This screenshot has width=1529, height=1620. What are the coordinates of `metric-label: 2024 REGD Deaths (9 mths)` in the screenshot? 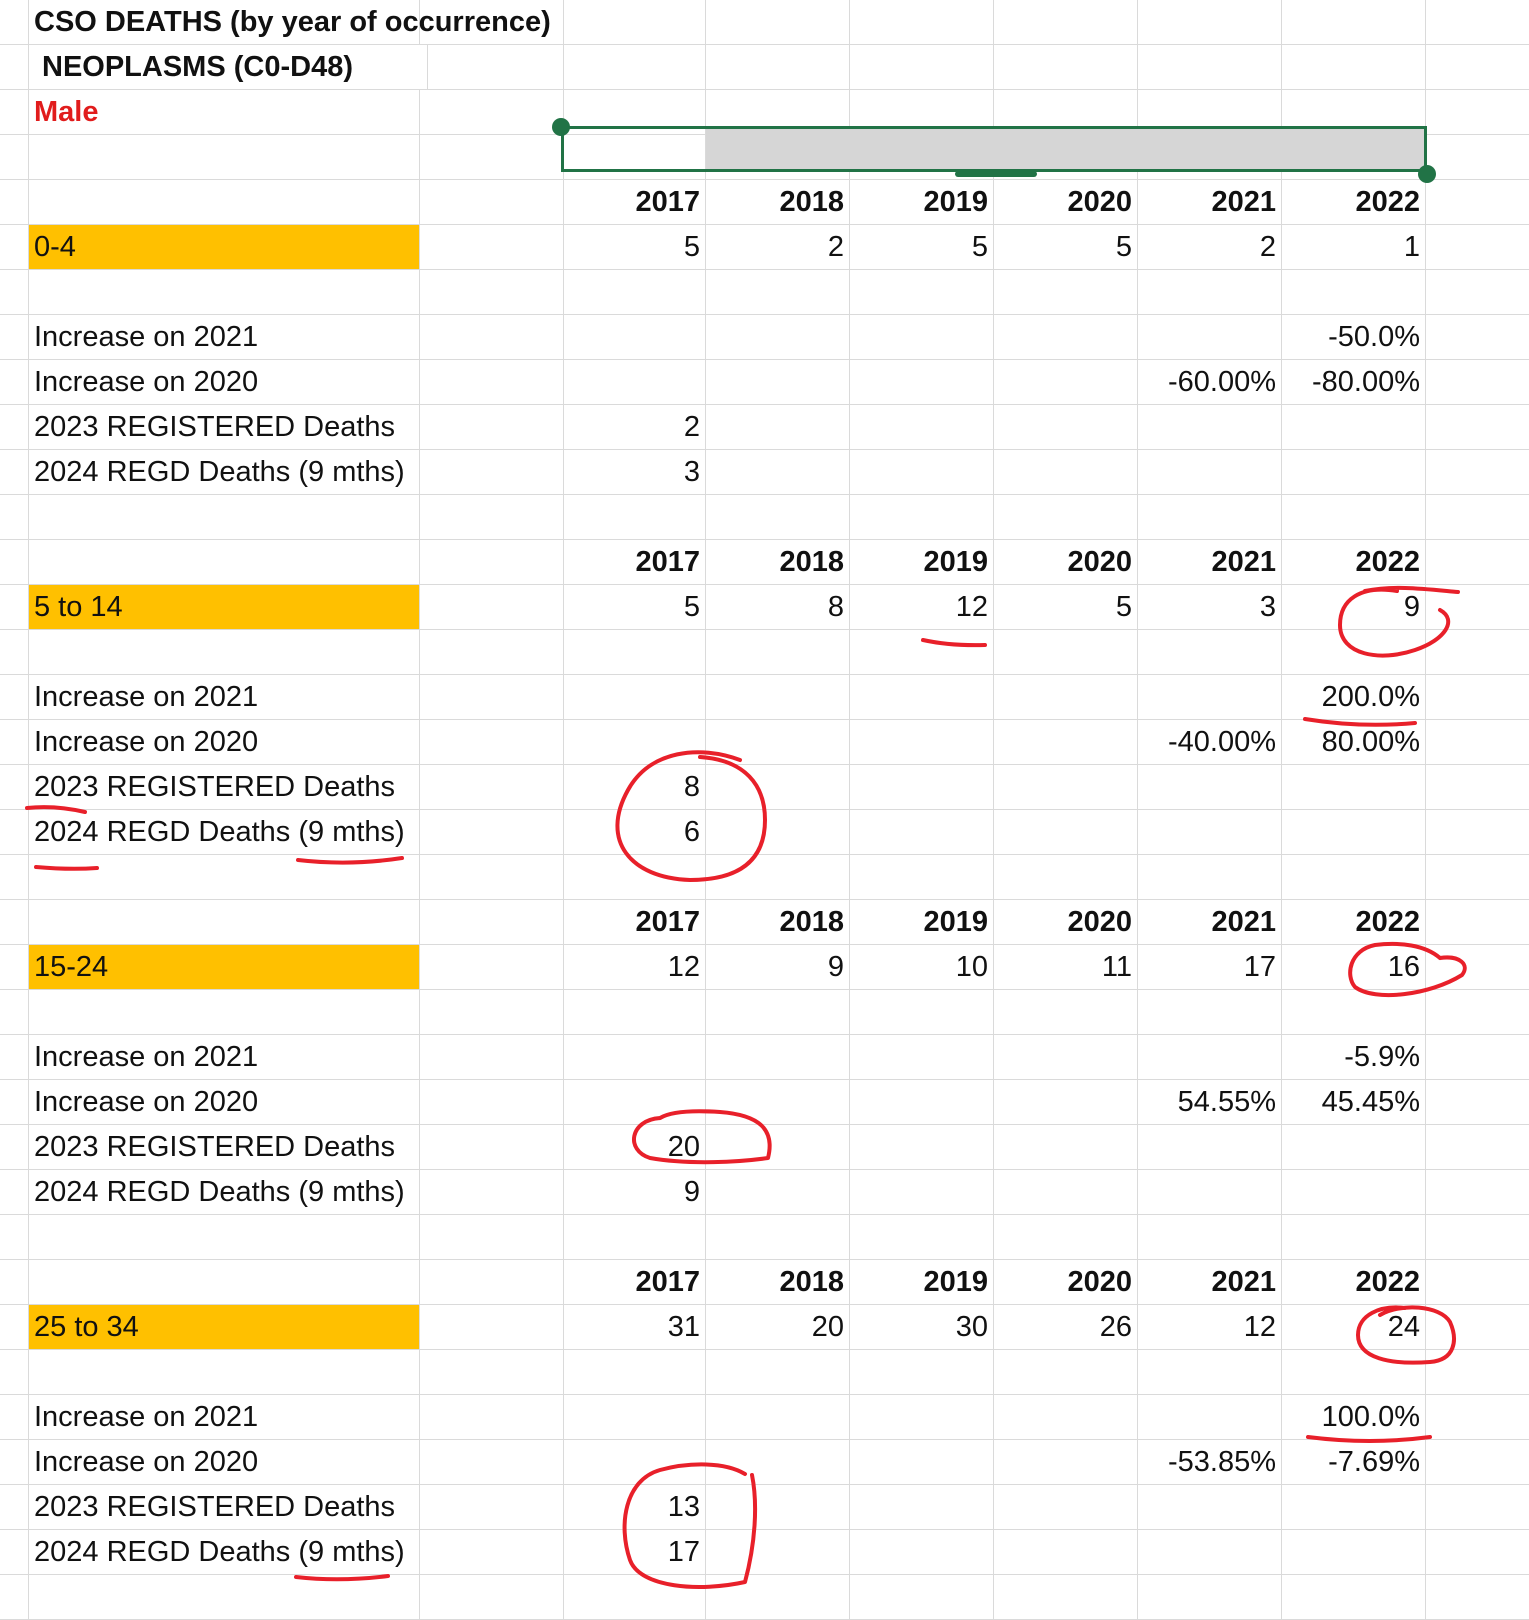 It's located at (224, 1552).